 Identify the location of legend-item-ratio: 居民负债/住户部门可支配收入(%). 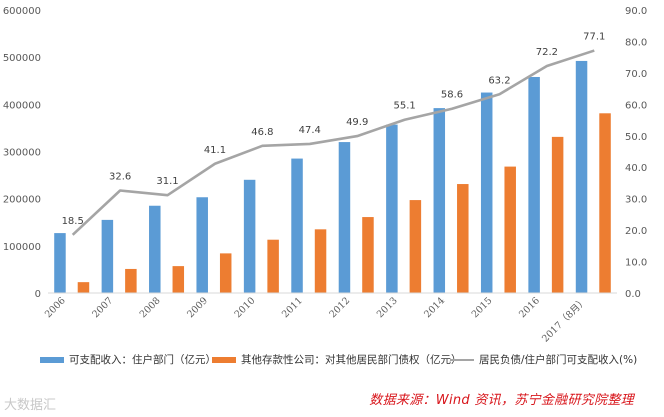
(543, 359).